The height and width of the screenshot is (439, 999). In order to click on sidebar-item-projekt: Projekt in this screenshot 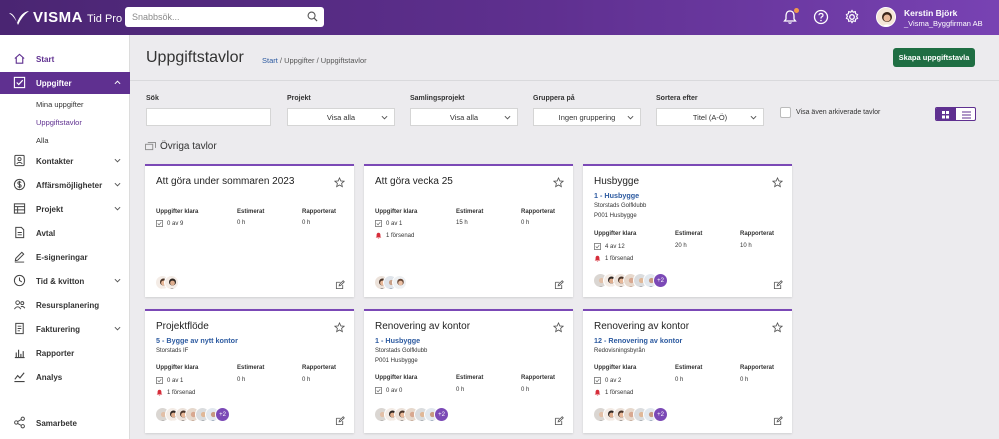, I will do `click(65, 209)`.